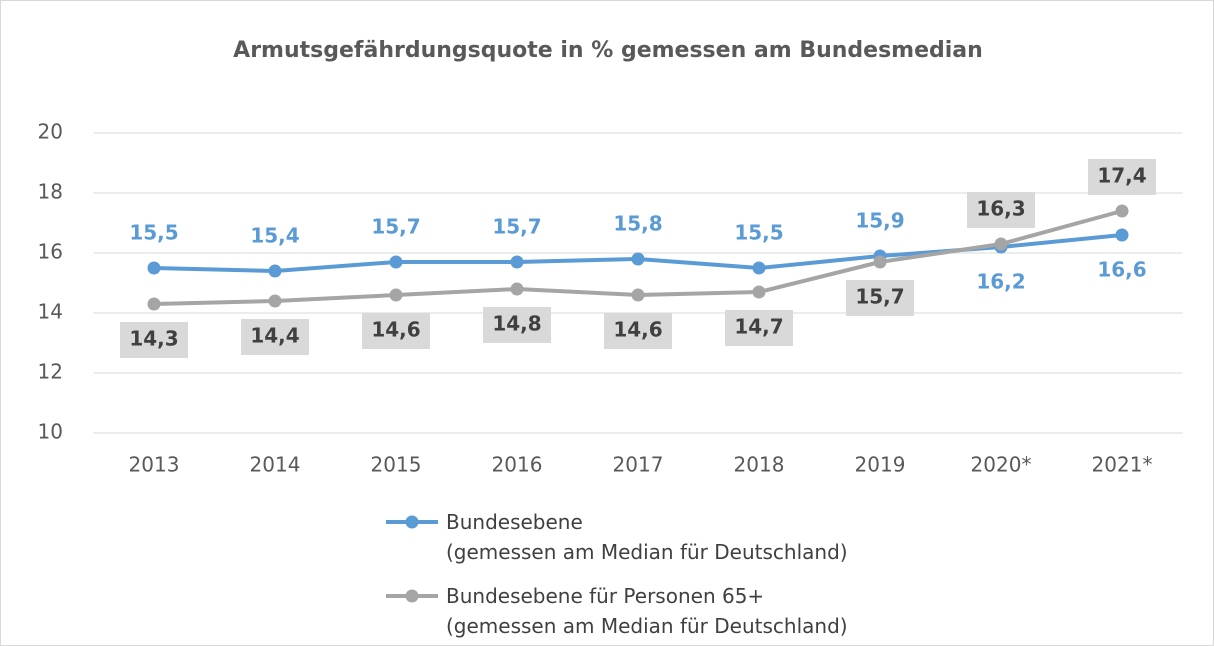 The width and height of the screenshot is (1214, 646). Describe the element at coordinates (396, 465) in the screenshot. I see `x-tick-label: 2015` at that location.